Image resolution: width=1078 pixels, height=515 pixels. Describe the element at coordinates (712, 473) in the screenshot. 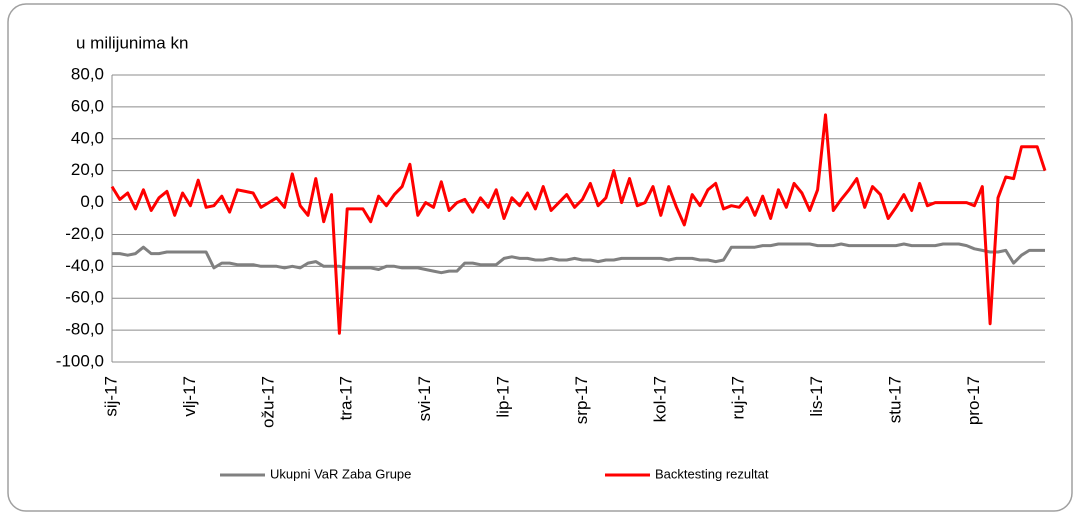

I see `legend-label: Backtesting rezultat` at that location.